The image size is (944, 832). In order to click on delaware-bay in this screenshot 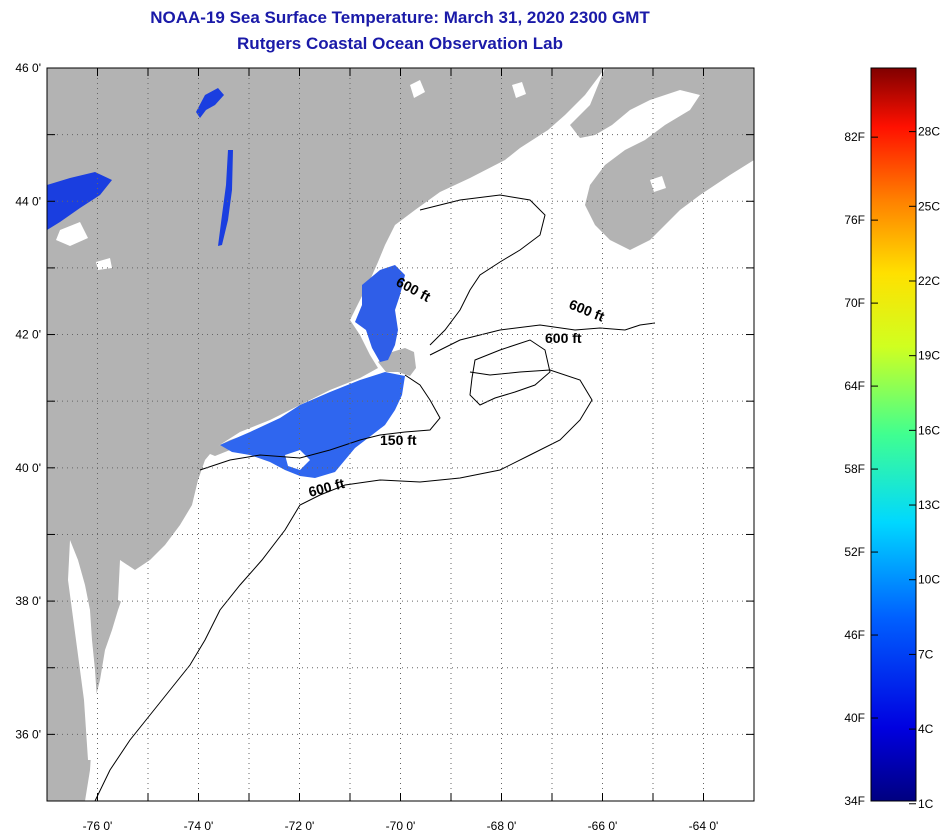, I will do `click(129, 582)`.